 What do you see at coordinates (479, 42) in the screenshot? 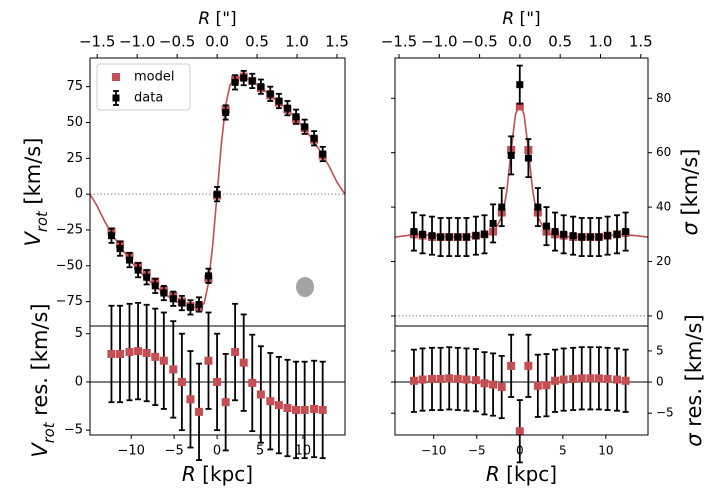
I see `x2-tick-label: −0.5` at bounding box center [479, 42].